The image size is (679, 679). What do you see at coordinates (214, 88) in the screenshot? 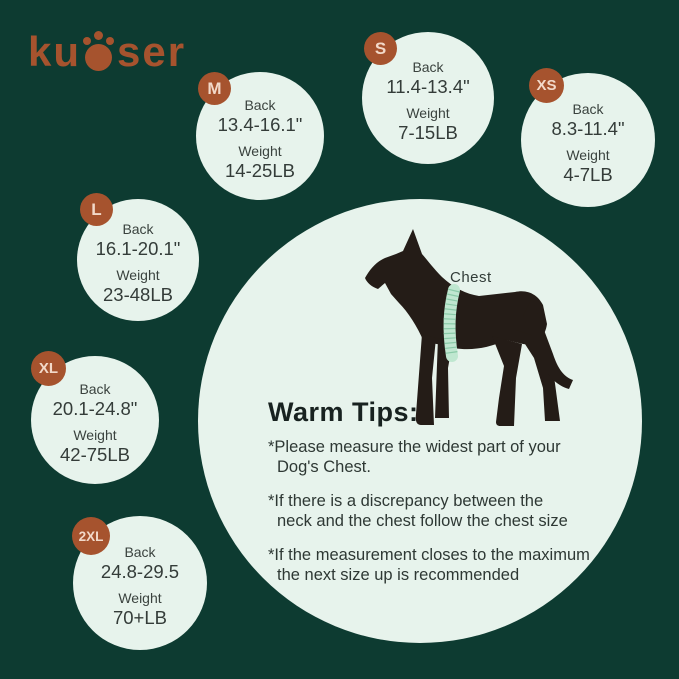
I see `size-badge-m: M` at bounding box center [214, 88].